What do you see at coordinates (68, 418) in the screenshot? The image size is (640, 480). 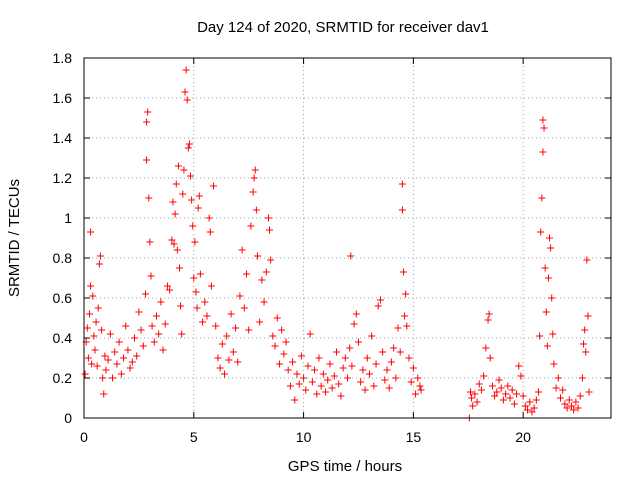 I see `y-tick-label: 0` at bounding box center [68, 418].